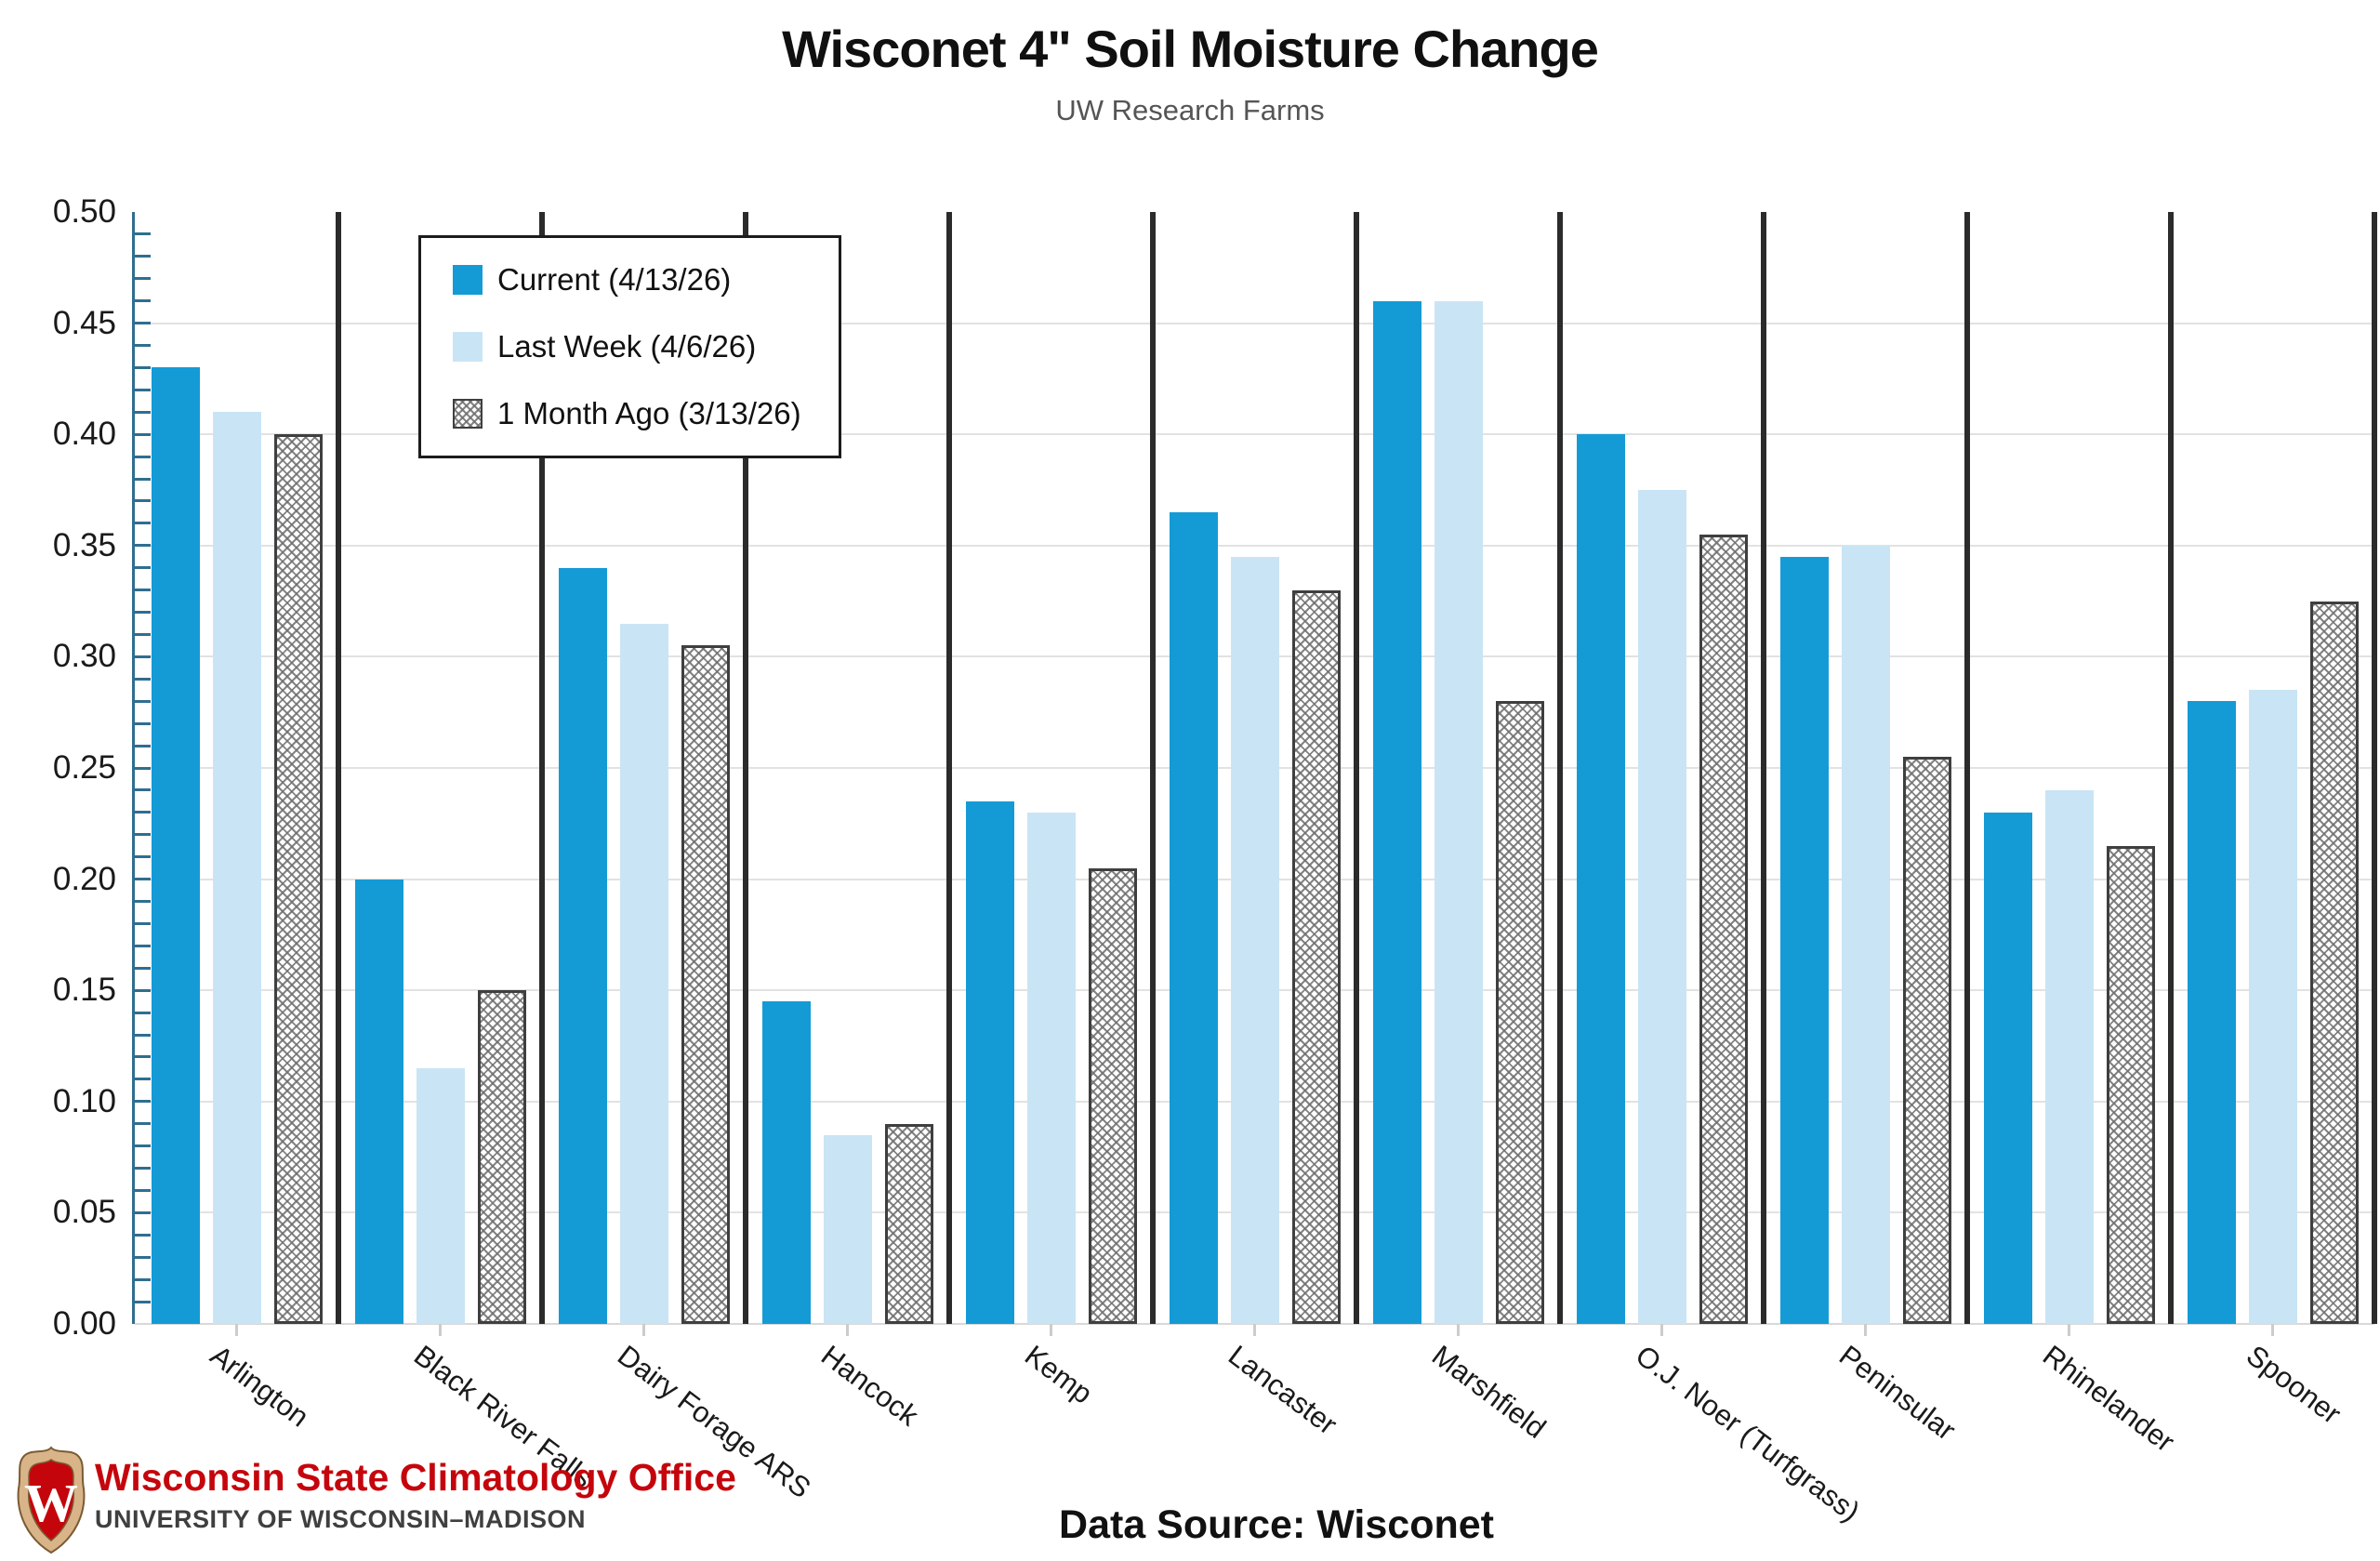  I want to click on bar-solid-0-lancaster, so click(1193, 917).